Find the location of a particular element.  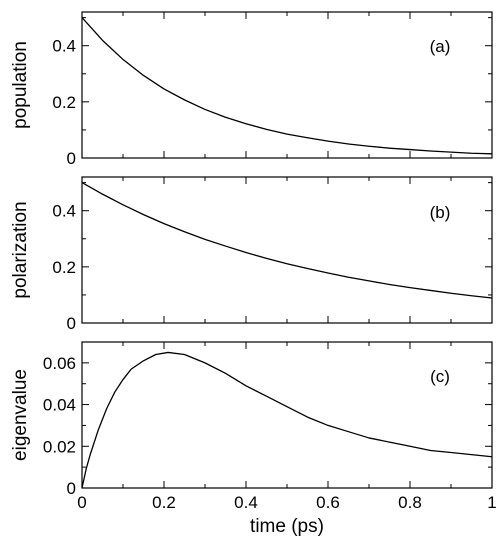

y-tick-label-c: 0.06 is located at coordinates (59, 363).